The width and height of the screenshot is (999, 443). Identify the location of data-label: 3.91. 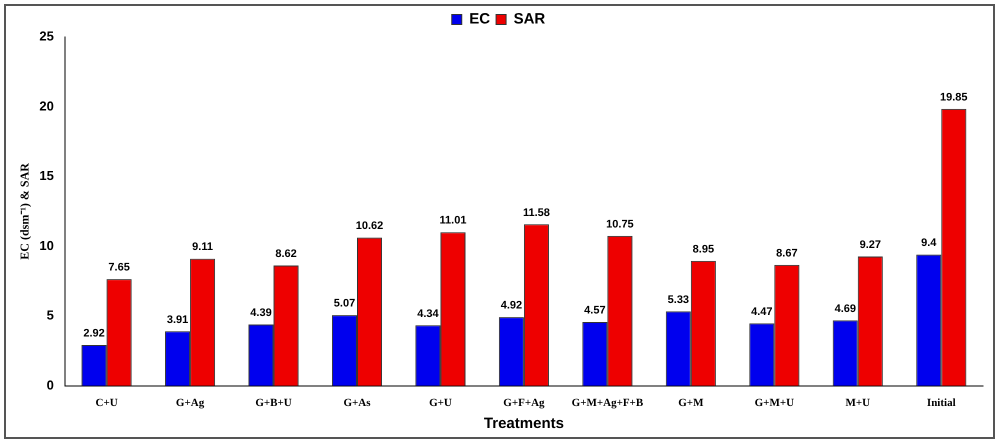
(177, 320).